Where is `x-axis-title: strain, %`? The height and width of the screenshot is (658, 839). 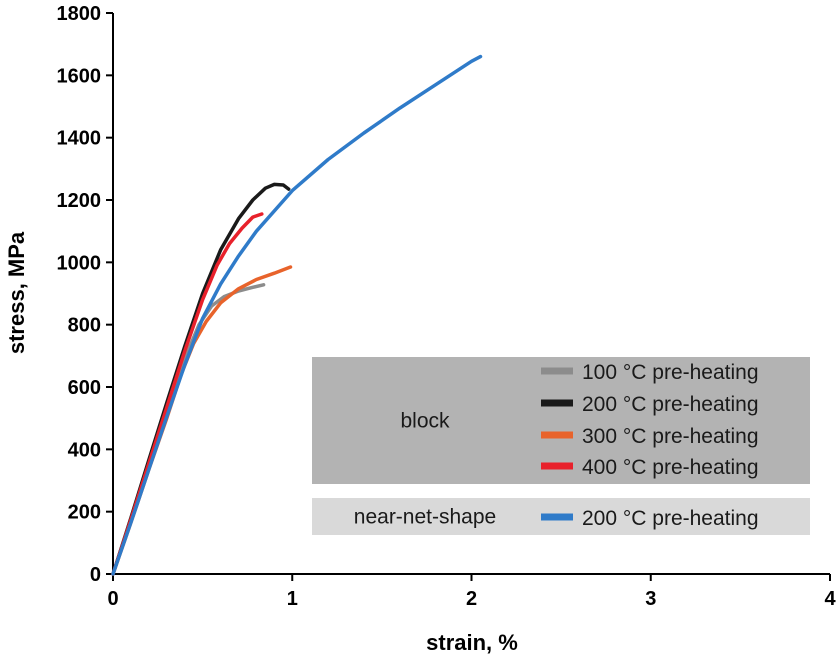 x-axis-title: strain, % is located at coordinates (472, 642).